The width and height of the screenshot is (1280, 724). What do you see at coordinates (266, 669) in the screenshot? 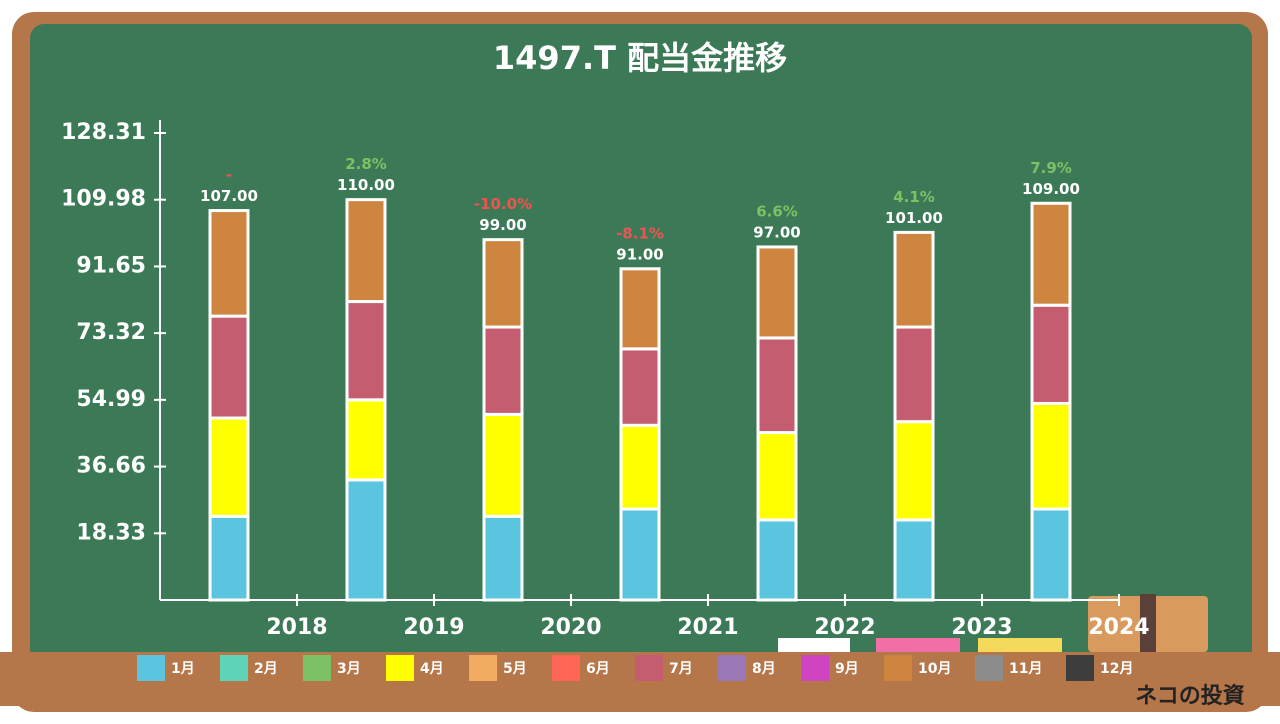
I see `legend-label: 2月` at bounding box center [266, 669].